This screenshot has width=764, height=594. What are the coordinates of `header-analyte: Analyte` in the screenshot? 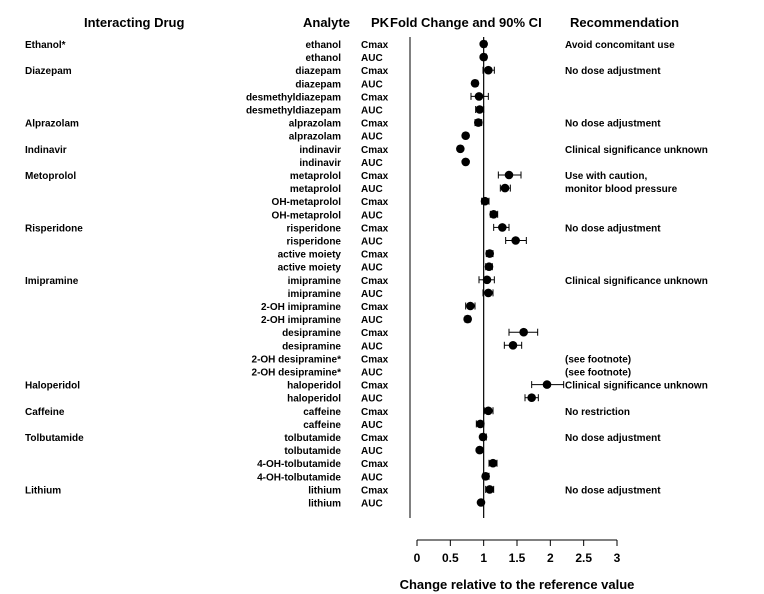 It's located at (326, 22).